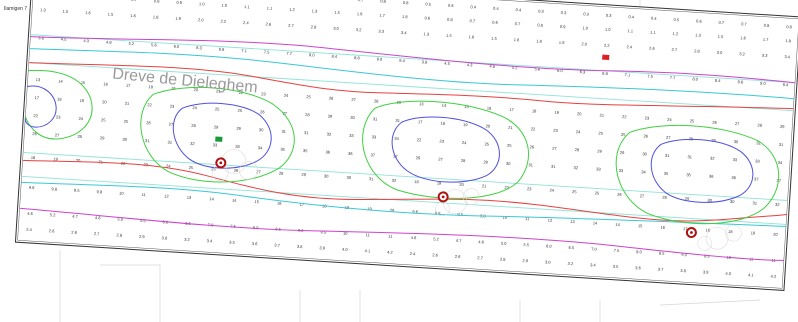 Image resolution: width=798 pixels, height=322 pixels. I want to click on grid-value: 0.4, so click(473, 6).